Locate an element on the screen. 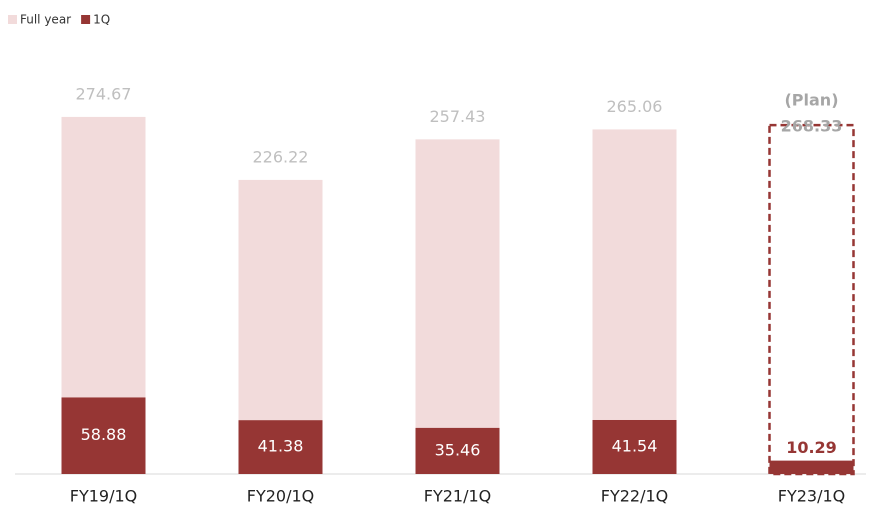 This screenshot has width=881, height=515. x-tick-label: FY23/1Q is located at coordinates (812, 496).